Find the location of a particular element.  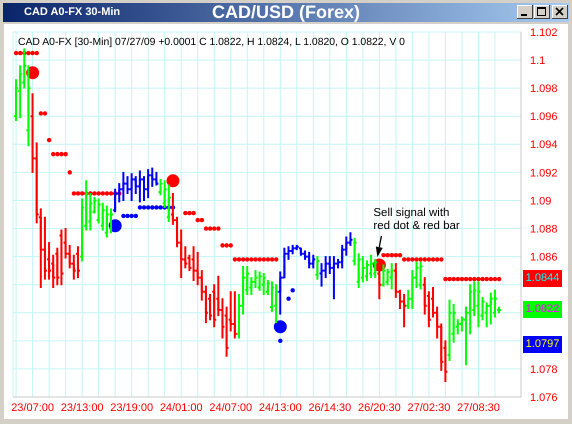

x-tick-label: 27/02:30 is located at coordinates (429, 408).